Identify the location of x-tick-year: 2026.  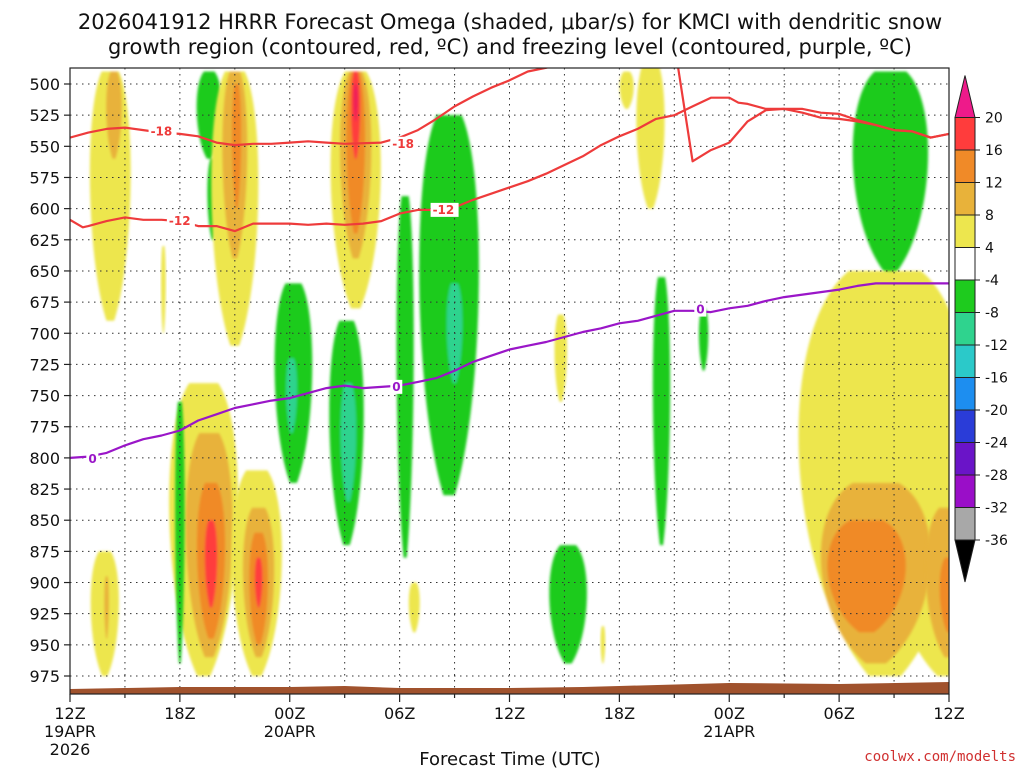
(70, 749).